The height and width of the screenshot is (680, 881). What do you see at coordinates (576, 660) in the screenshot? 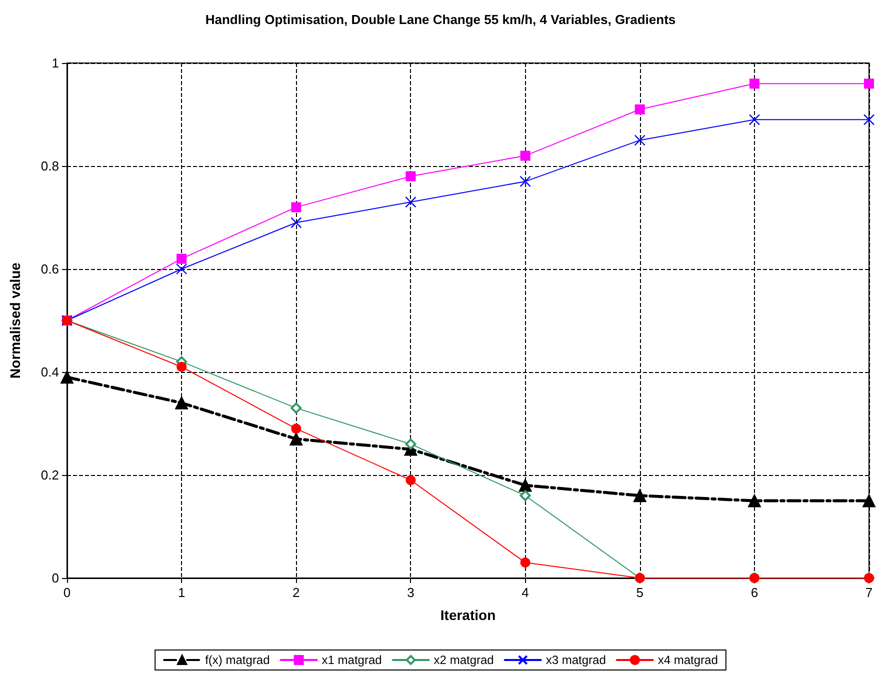
I see `legend-label: x3 matgrad` at bounding box center [576, 660].